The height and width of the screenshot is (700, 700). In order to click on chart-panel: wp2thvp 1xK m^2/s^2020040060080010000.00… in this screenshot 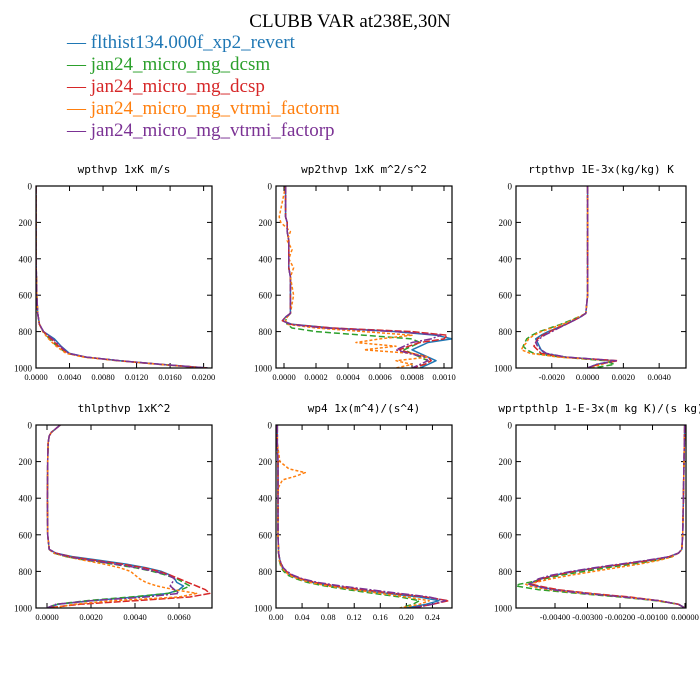, I will do `click(355, 272)`.